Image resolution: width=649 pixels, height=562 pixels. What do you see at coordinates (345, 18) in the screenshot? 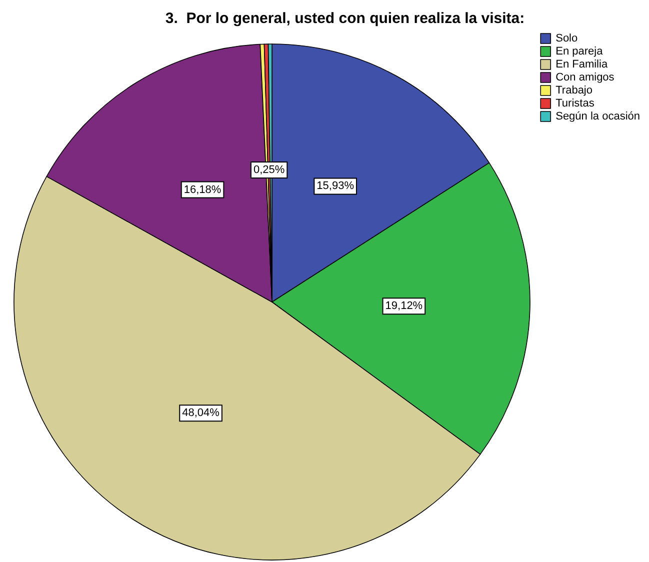
I see `chart-title: 3. Por lo general, usted con quien realiza la visita:` at bounding box center [345, 18].